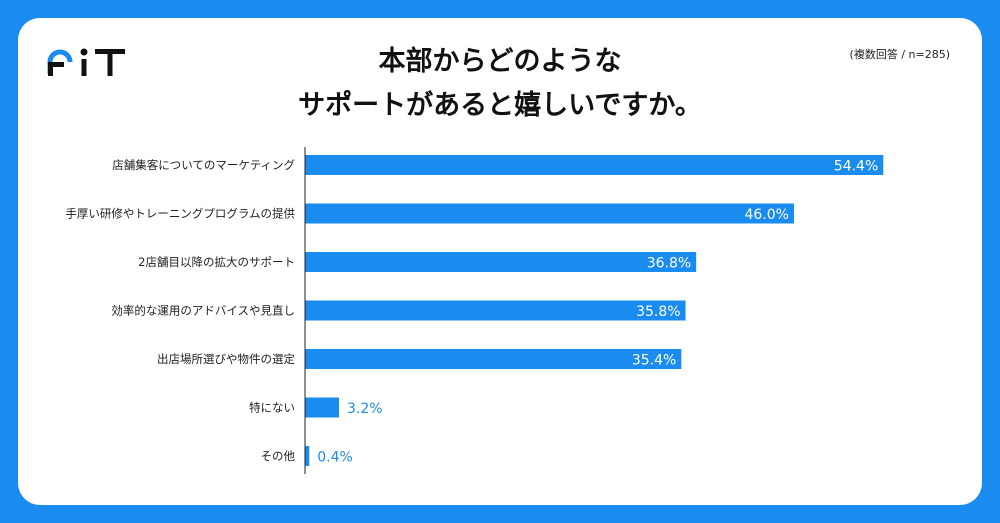 The height and width of the screenshot is (523, 1000). What do you see at coordinates (203, 311) in the screenshot?
I see `category-label: 効率的な運用のアドバイスや見直し` at bounding box center [203, 311].